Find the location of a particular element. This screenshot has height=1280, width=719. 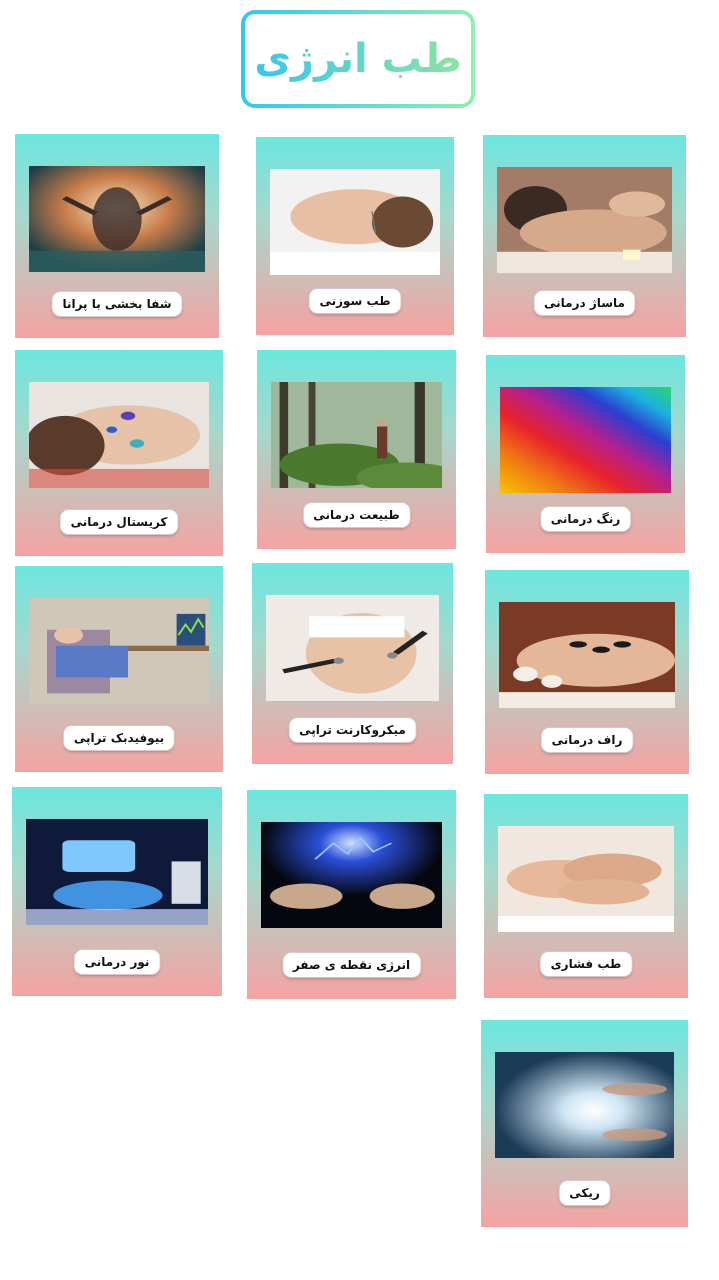

hot-stone-photo is located at coordinates (587, 655).